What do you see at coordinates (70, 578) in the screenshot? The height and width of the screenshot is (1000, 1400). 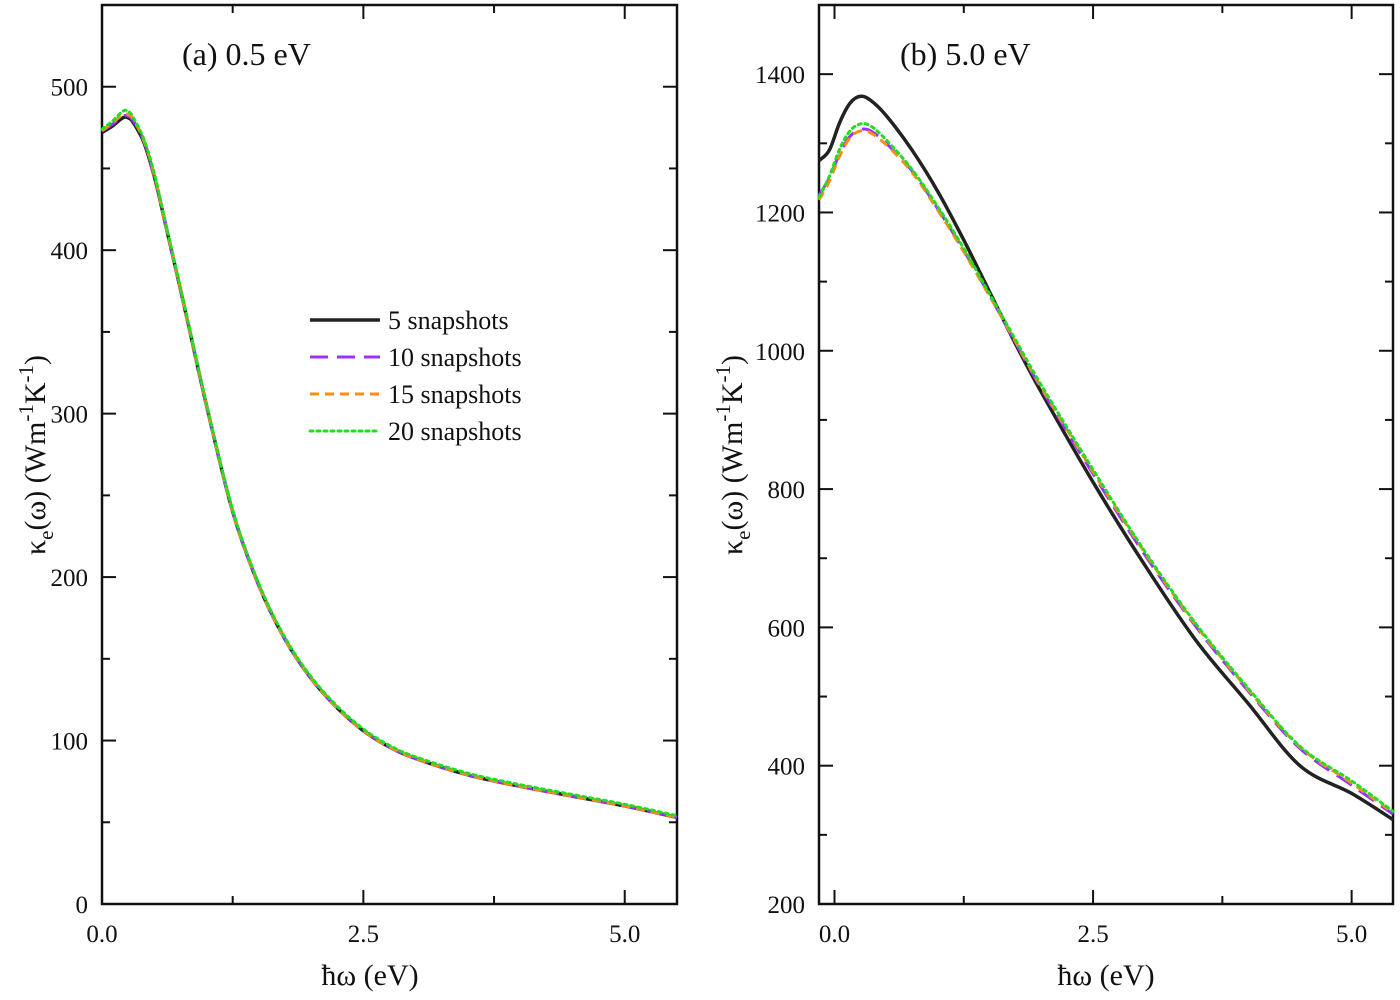 I see `panel-a-y-tick-label: 200` at bounding box center [70, 578].